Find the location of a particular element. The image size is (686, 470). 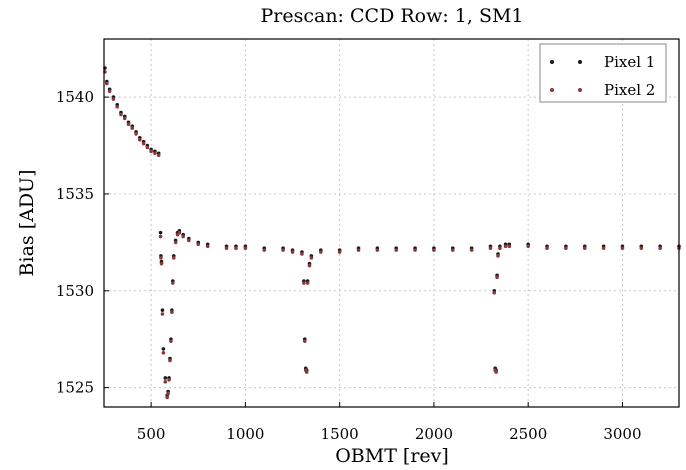

x-axis-ticks: 500 1000 1500 2000 2500 3000 is located at coordinates (389, 422).